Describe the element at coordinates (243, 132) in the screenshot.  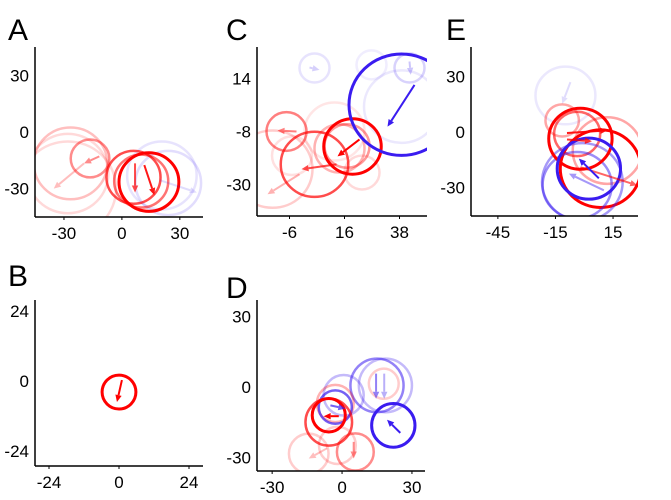
I see `y-tick-label: -8` at that location.